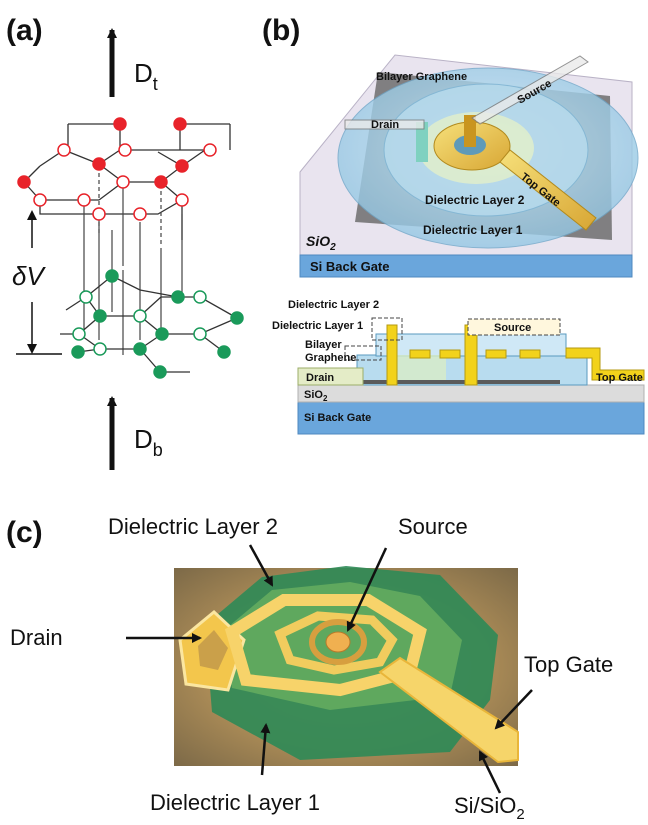 The width and height of the screenshot is (648, 825). I want to click on arrow-db-label: Db, so click(148, 442).